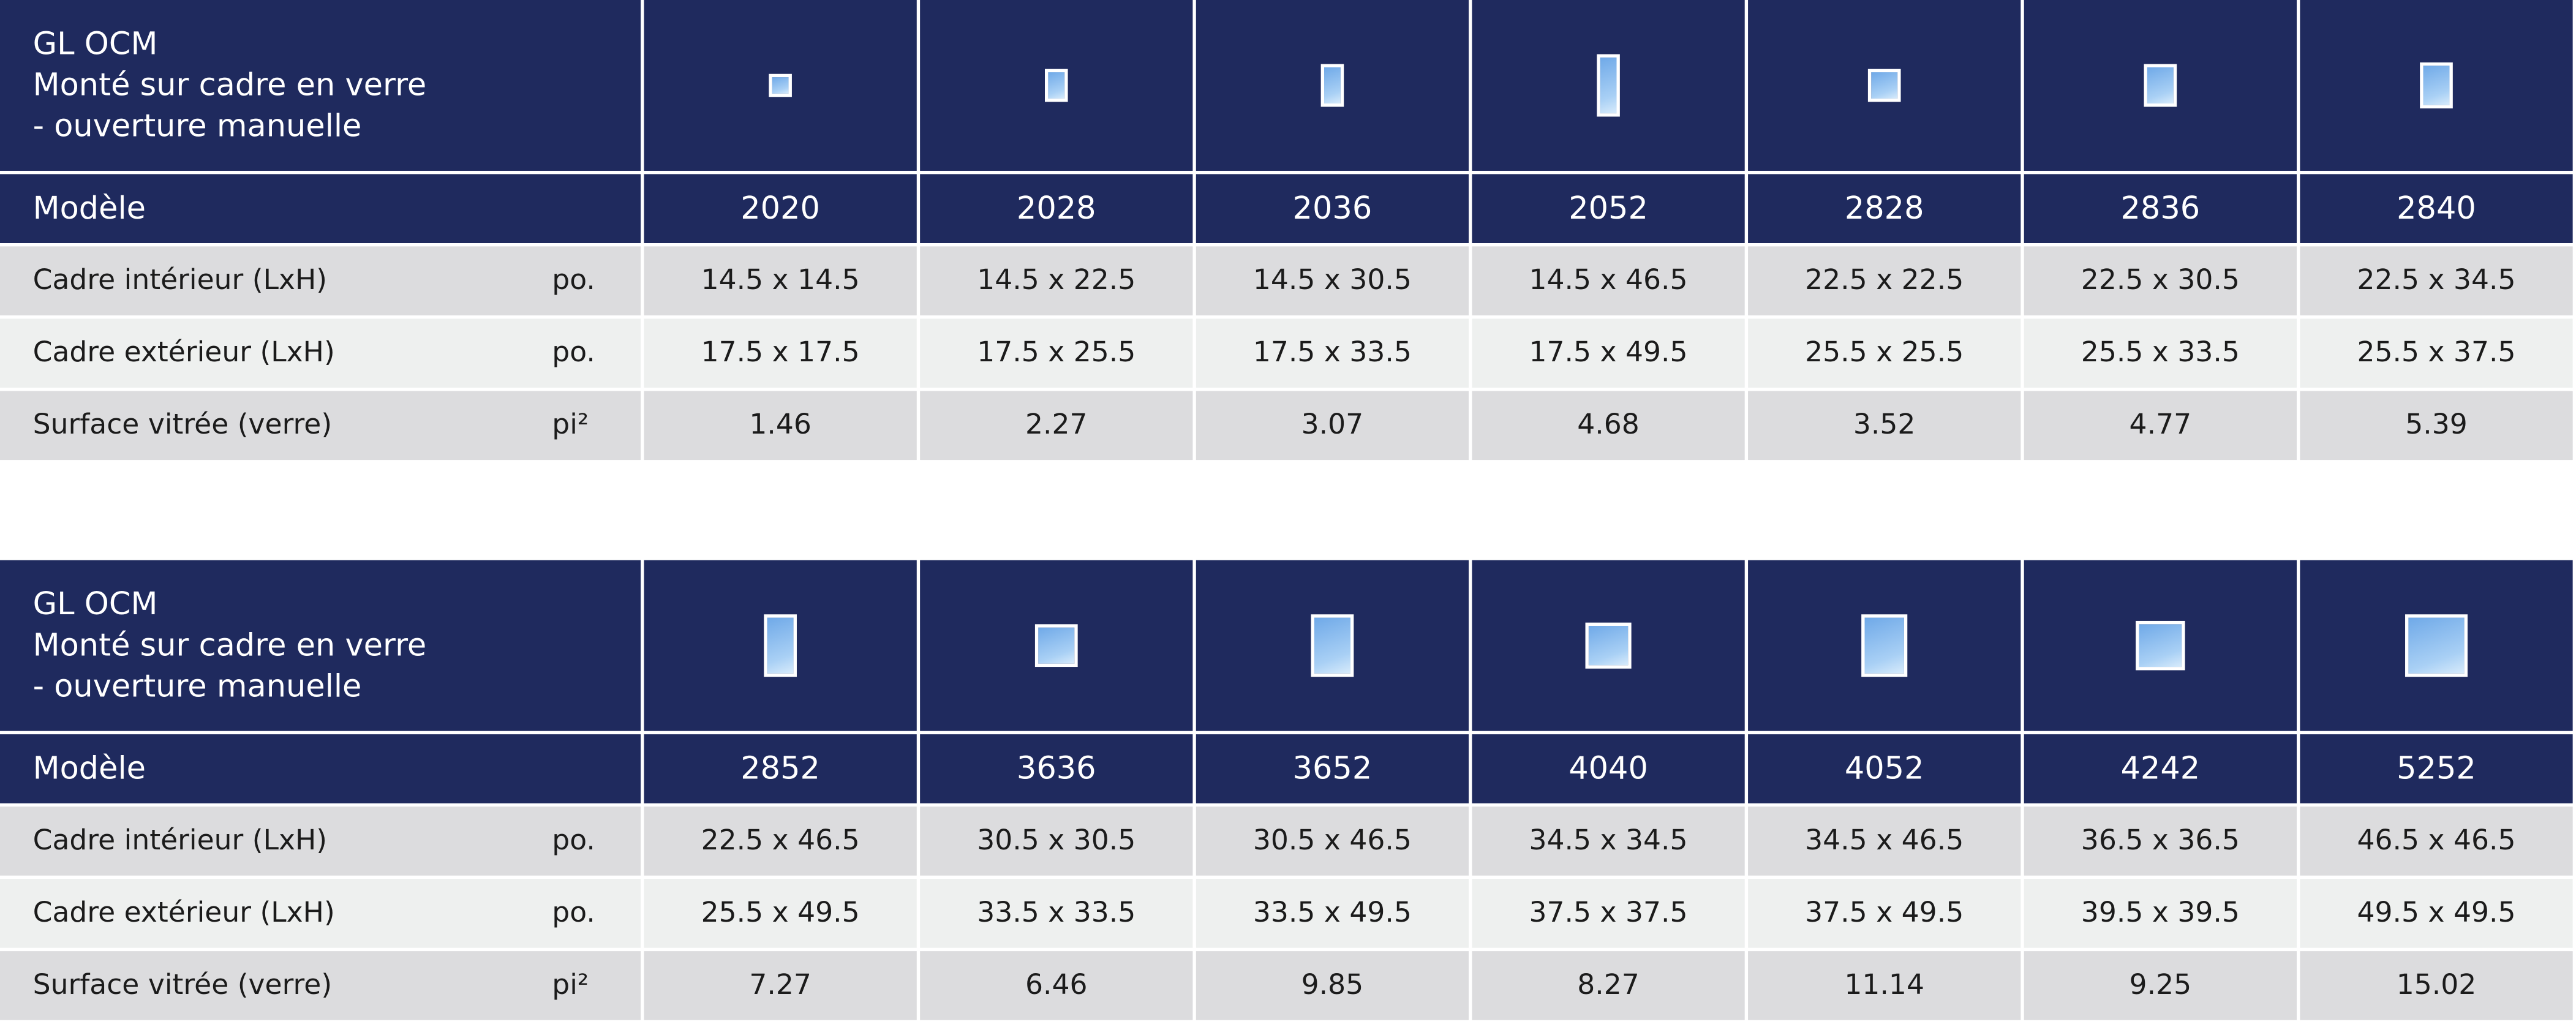 The height and width of the screenshot is (1027, 2576). I want to click on spec-value: 3.52, so click(1884, 426).